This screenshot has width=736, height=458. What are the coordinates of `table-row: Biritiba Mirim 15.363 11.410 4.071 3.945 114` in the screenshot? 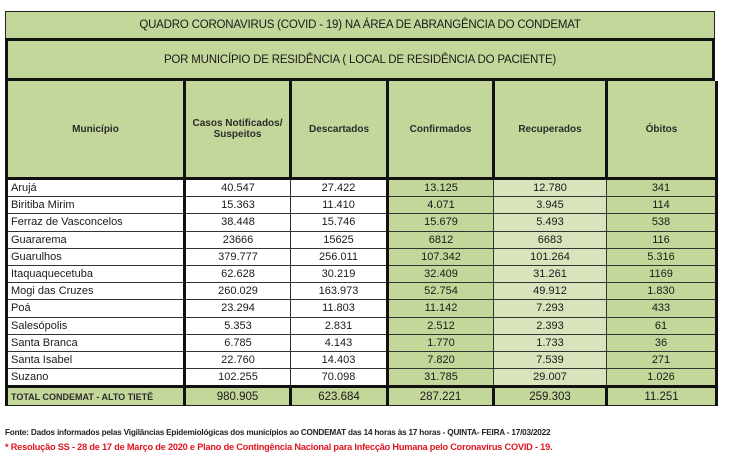 It's located at (361, 205).